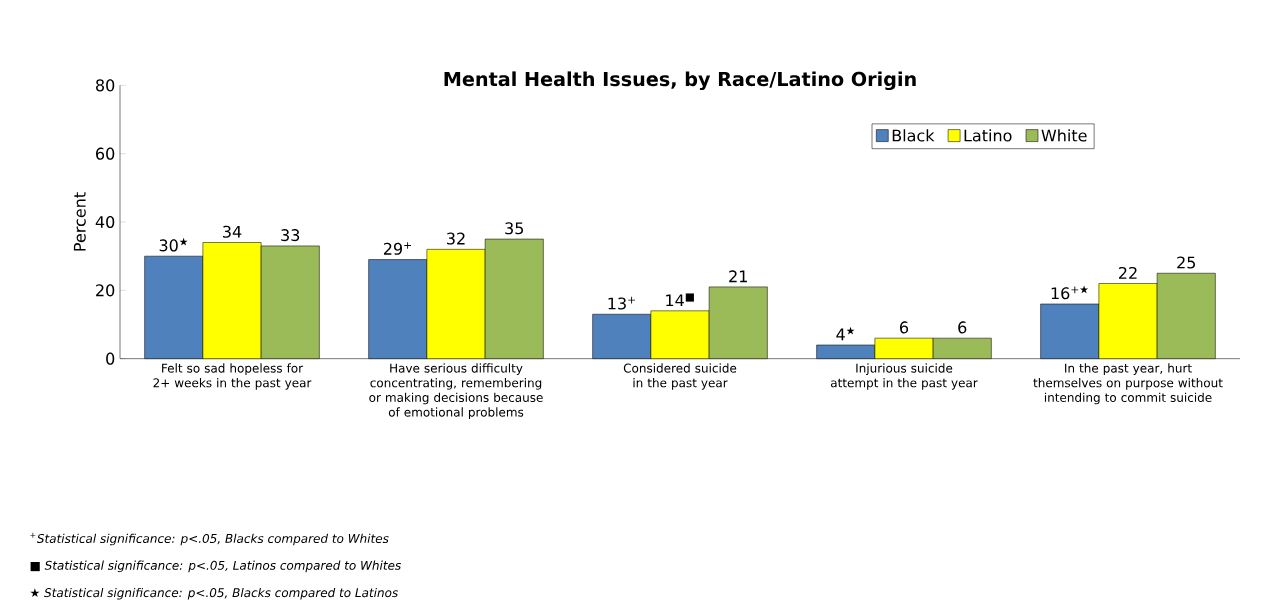 The image size is (1264, 616). Describe the element at coordinates (110, 358) in the screenshot. I see `y-tick-label: 0` at that location.